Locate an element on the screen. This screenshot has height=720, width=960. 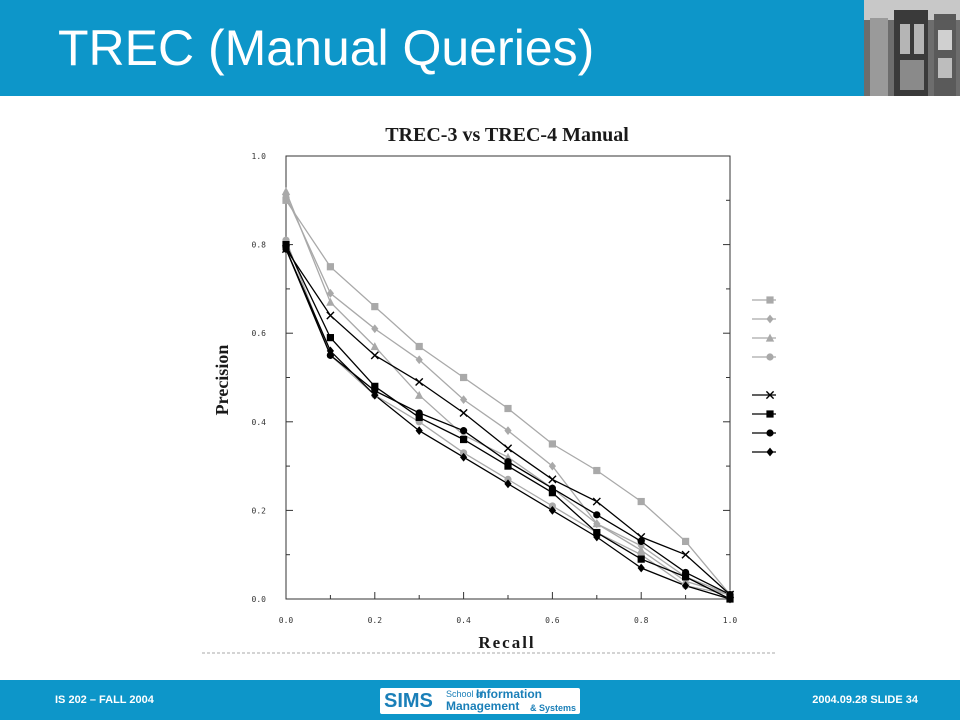
y-tick-label: 0.2 is located at coordinates (259, 510).